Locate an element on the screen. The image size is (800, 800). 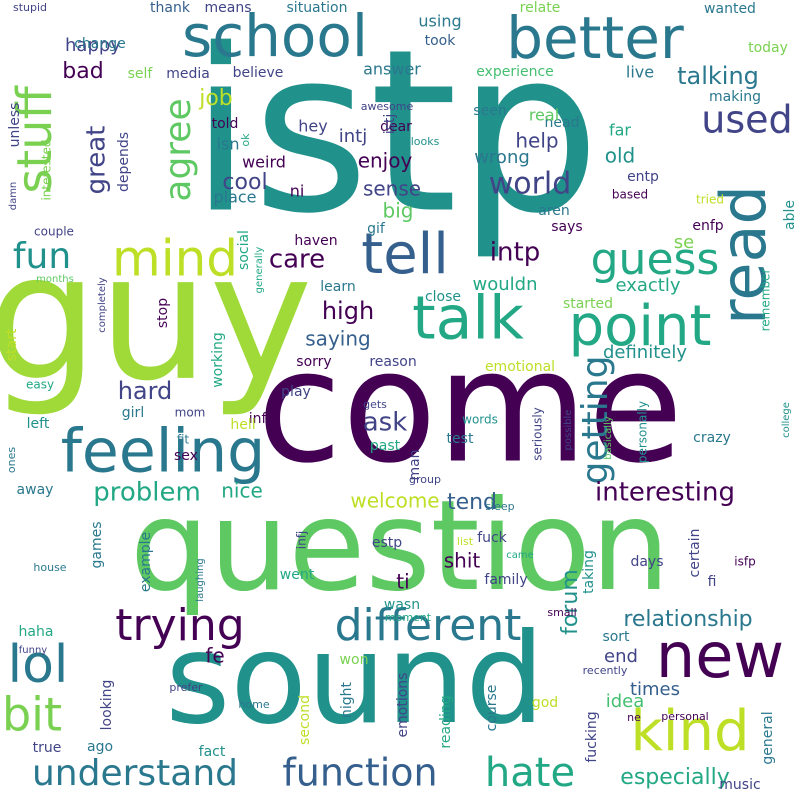
word-infp: infp is located at coordinates (262, 419).